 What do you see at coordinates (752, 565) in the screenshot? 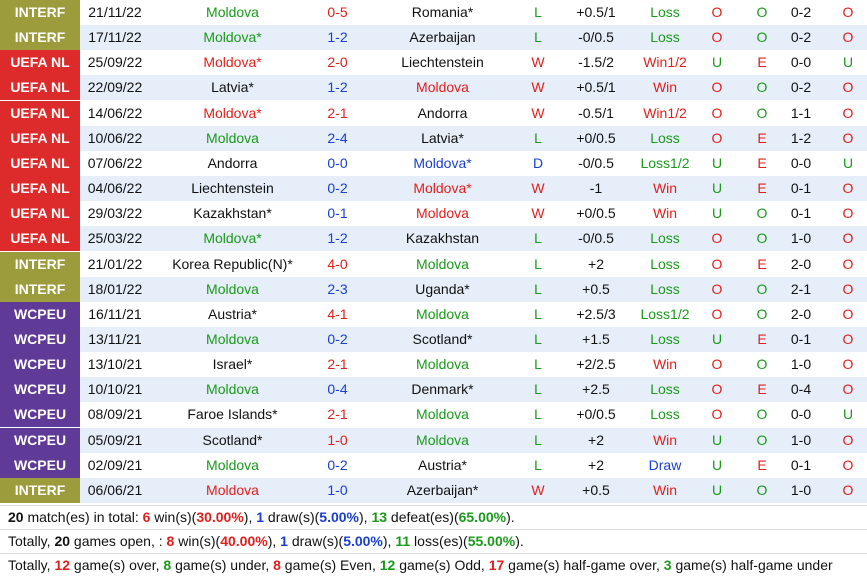
I see `summary-text: game(s) half-game under` at bounding box center [752, 565].